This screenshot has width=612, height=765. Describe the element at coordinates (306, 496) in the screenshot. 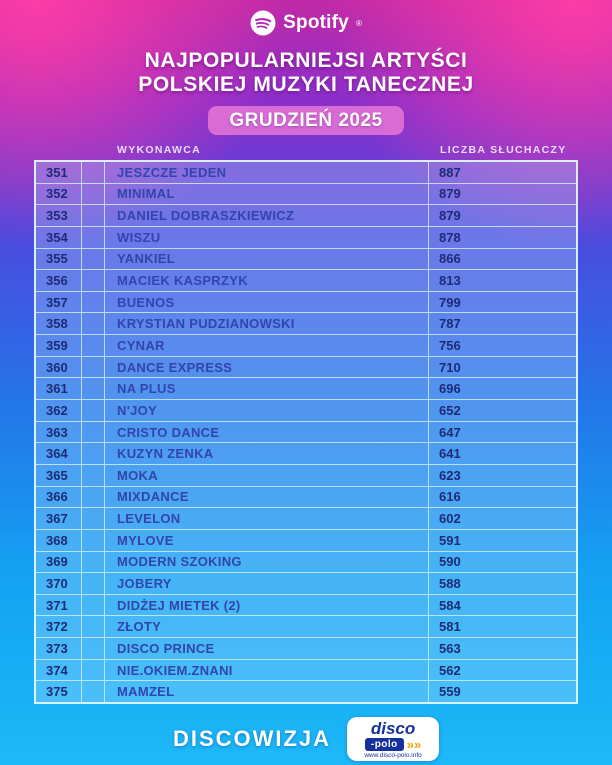

I see `table-row: 366 MIXDANCE 616` at that location.